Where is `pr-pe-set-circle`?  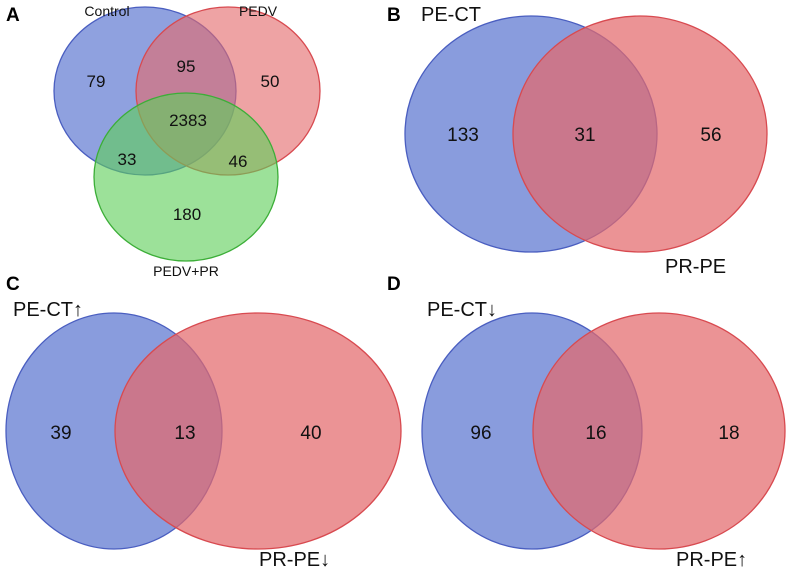
pr-pe-set-circle is located at coordinates (640, 134).